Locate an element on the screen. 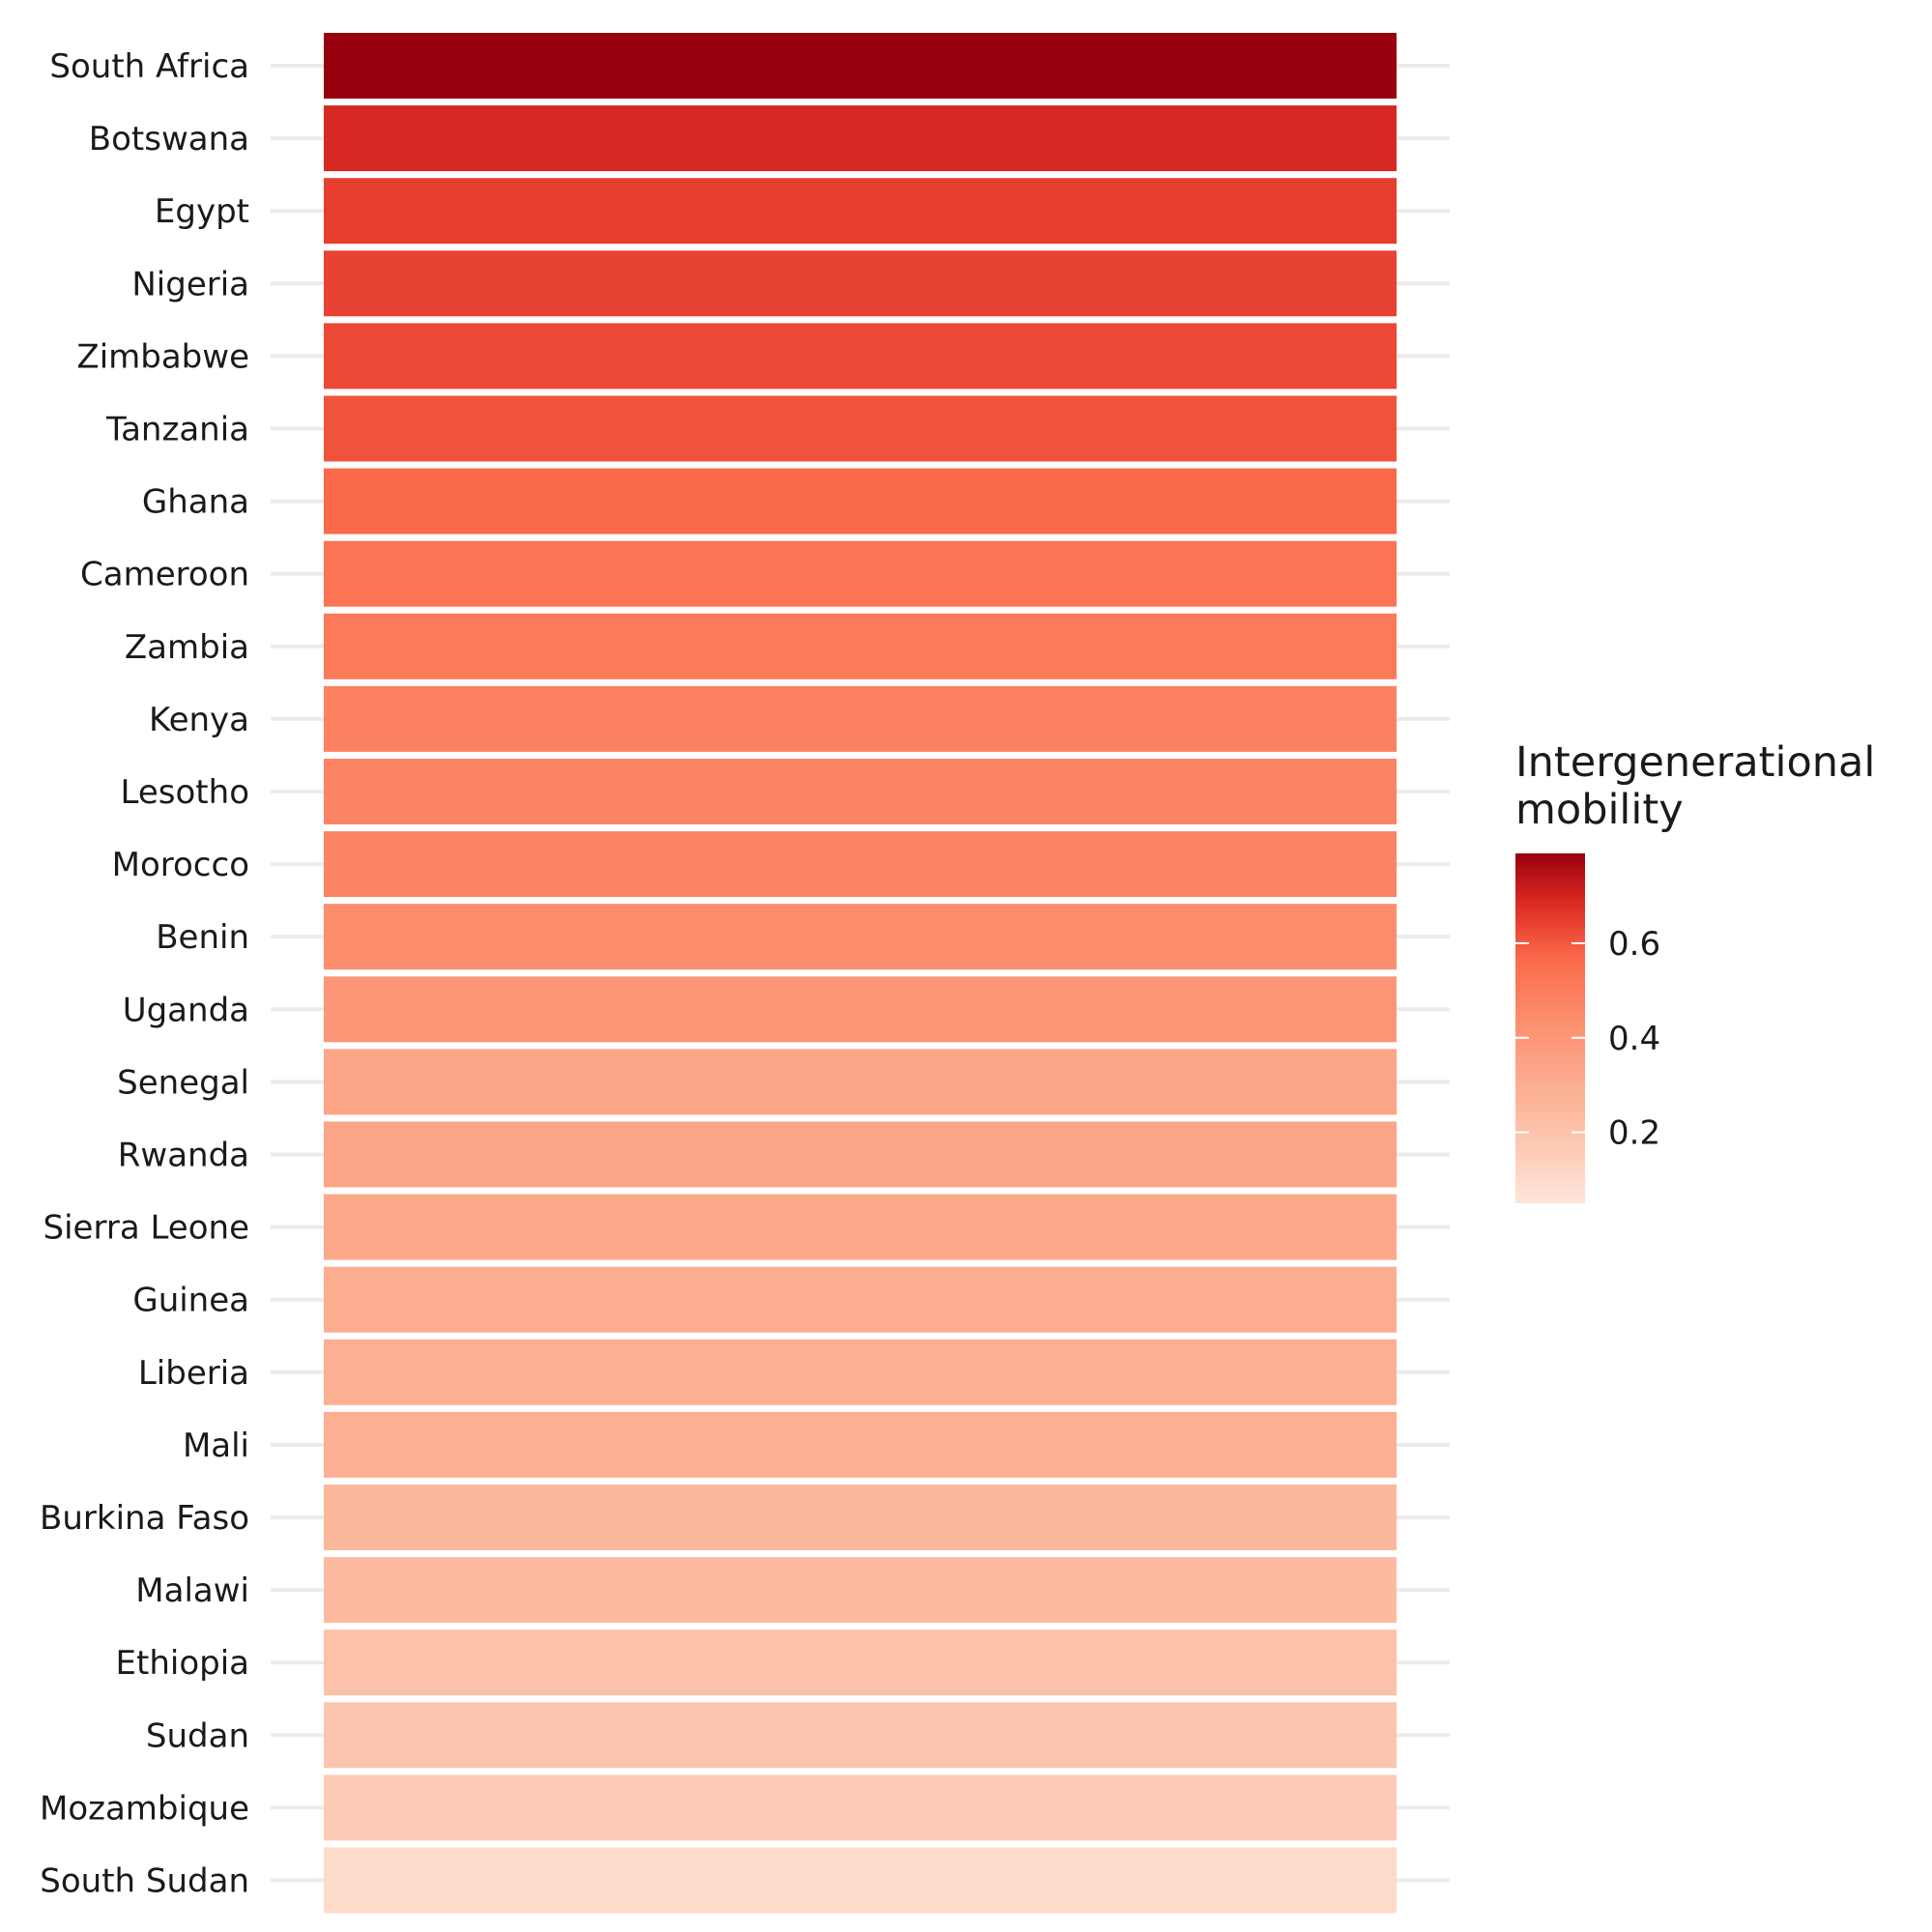 This screenshot has width=1932, height=1932. y-axis-label: Lesotho is located at coordinates (185, 792).